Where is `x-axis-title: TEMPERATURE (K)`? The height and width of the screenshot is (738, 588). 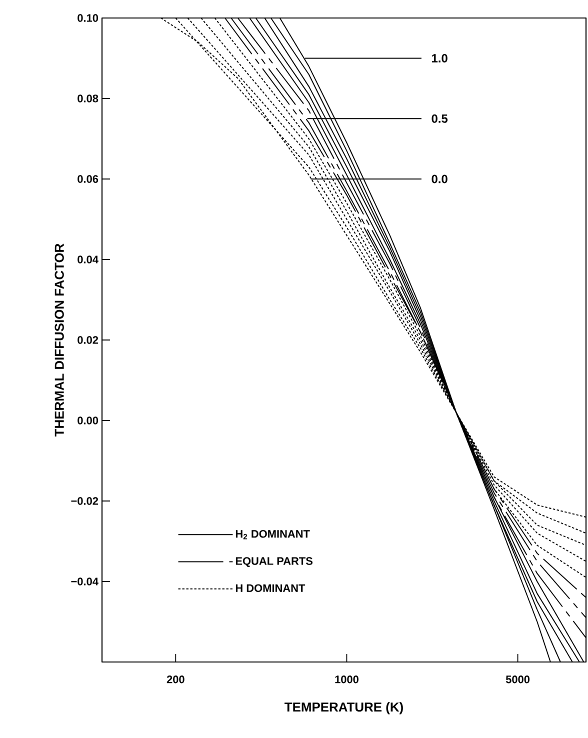
x-axis-title: TEMPERATURE (K) is located at coordinates (343, 708).